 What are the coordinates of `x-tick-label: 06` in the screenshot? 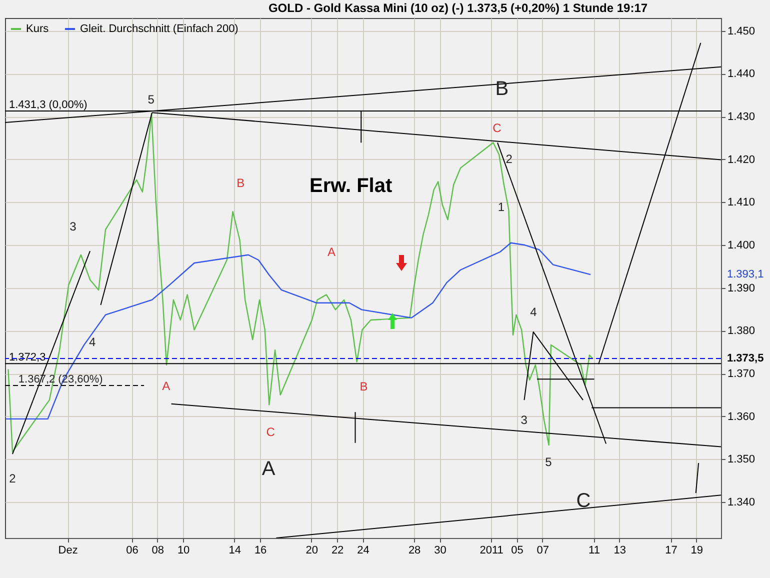 It's located at (132, 550).